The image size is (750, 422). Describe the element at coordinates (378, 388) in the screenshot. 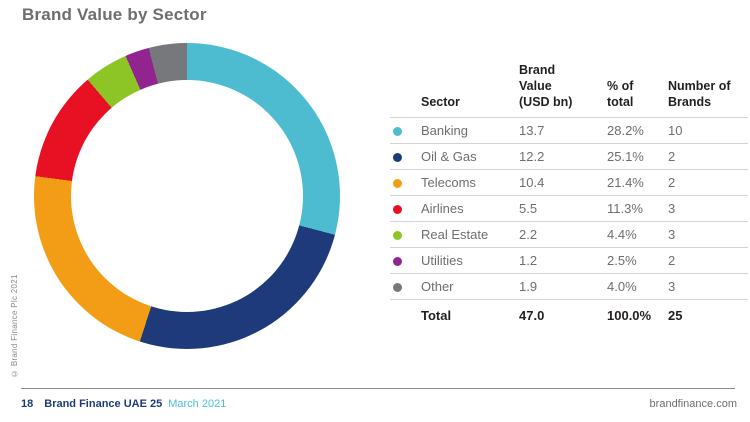

I see `footer-divider` at that location.